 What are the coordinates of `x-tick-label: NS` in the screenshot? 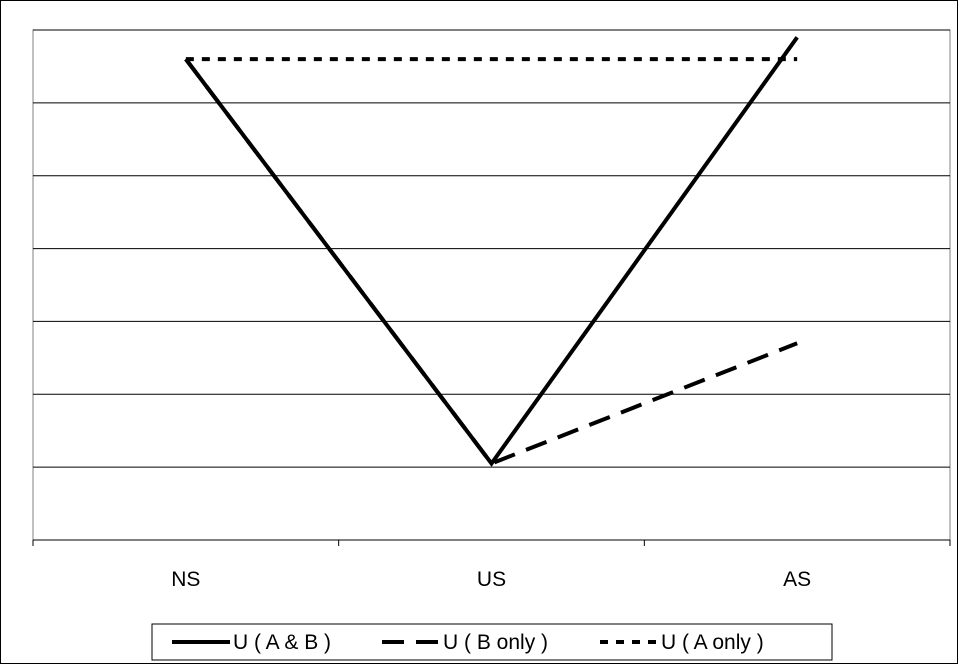 It's located at (185, 579).